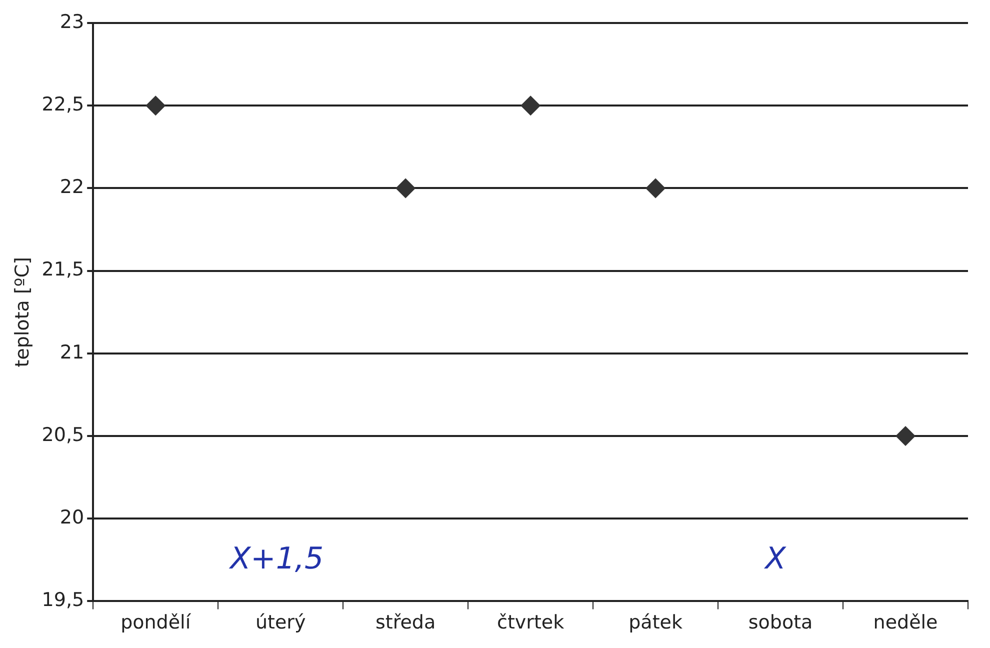 This screenshot has width=990, height=648. What do you see at coordinates (22, 312) in the screenshot?
I see `y-axis-title: teplota [ºC]` at bounding box center [22, 312].